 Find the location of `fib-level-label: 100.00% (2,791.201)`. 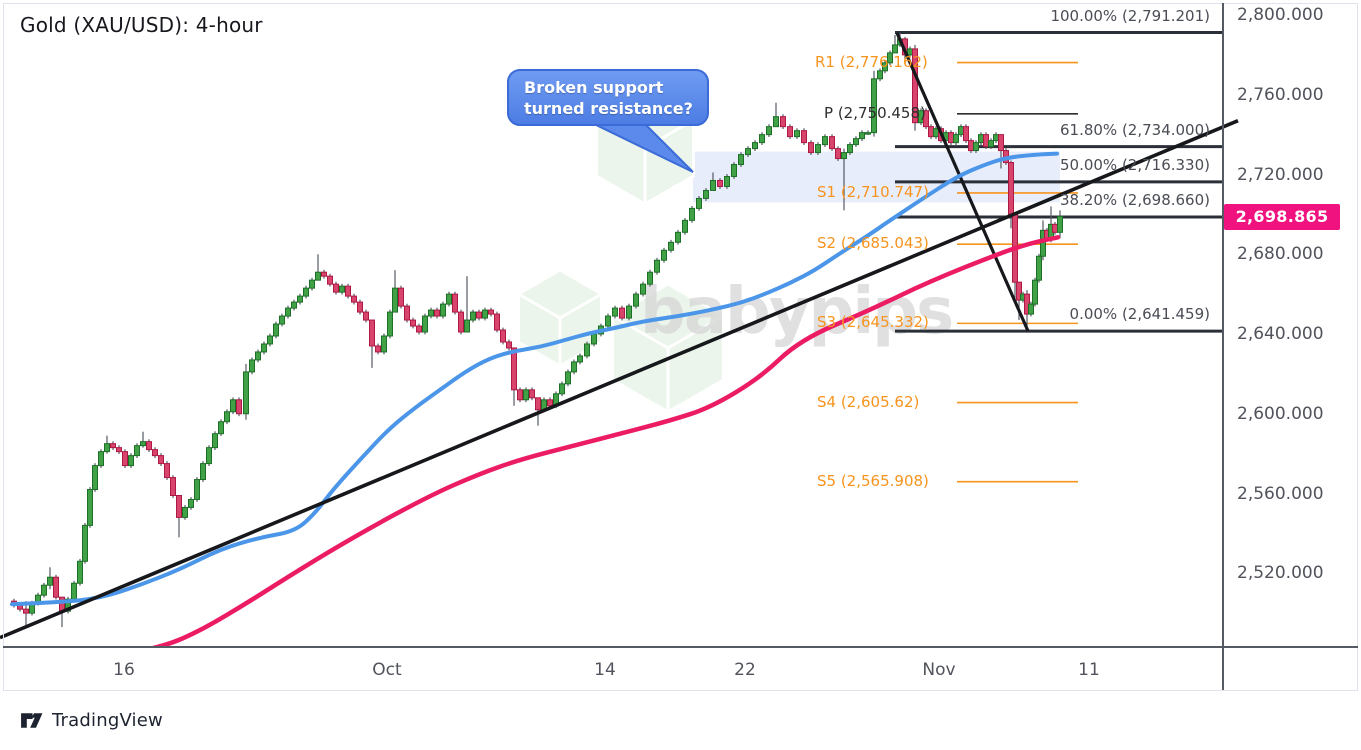

fib-level-label: 100.00% (2,791.201) is located at coordinates (1130, 15).